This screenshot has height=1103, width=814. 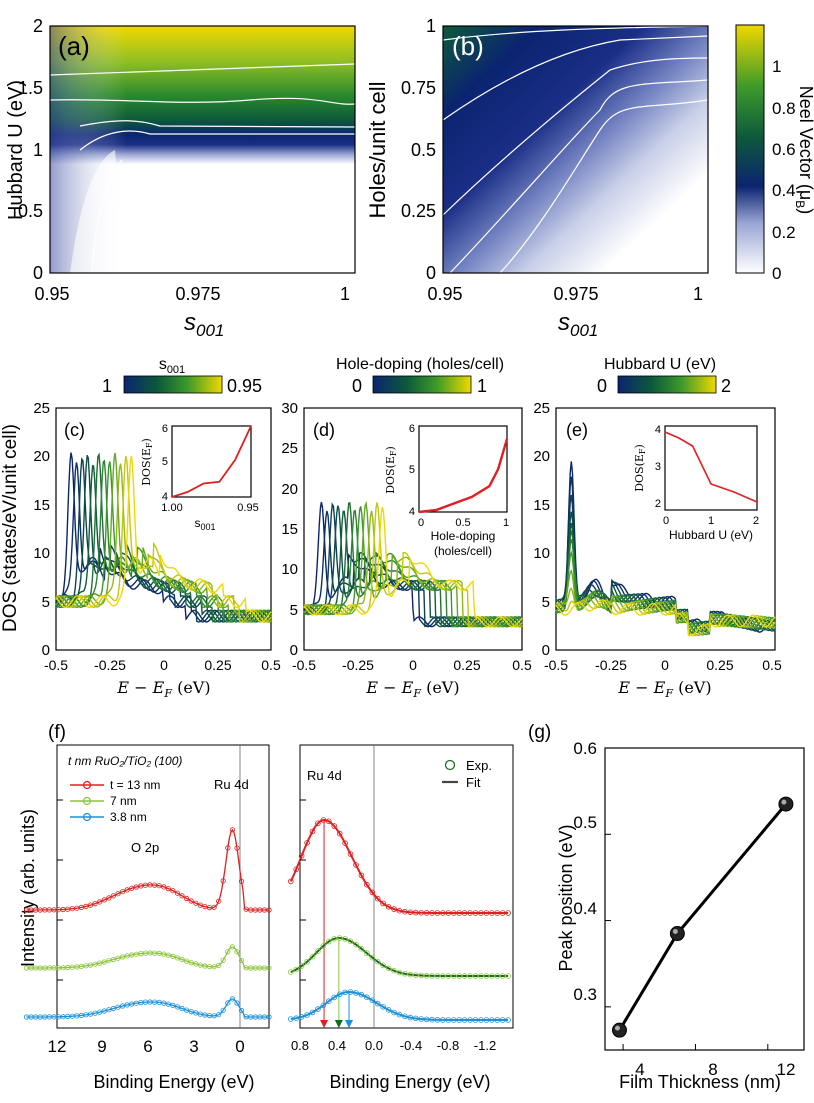 What do you see at coordinates (304, 665) in the screenshot?
I see `xtick-label: -0.5` at bounding box center [304, 665].